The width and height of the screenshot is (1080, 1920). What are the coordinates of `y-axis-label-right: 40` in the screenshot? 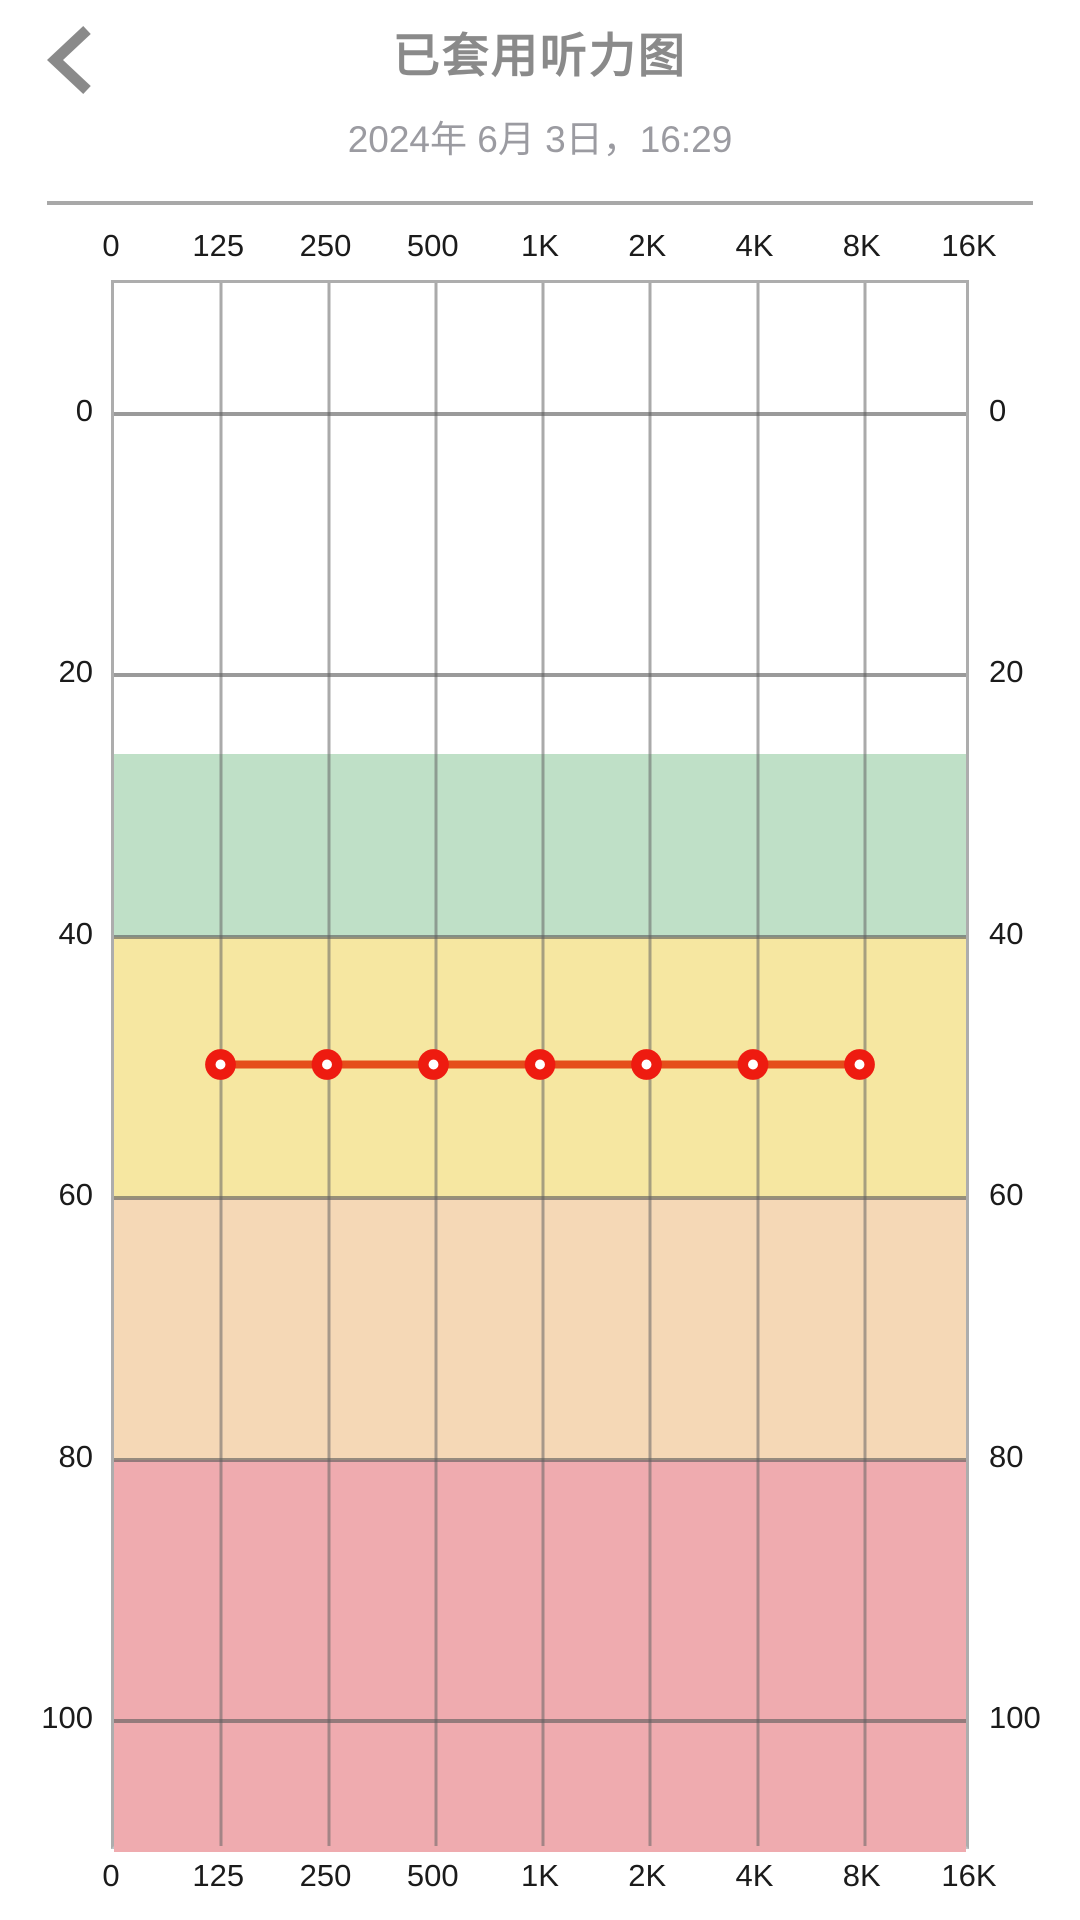 It's located at (1006, 933).